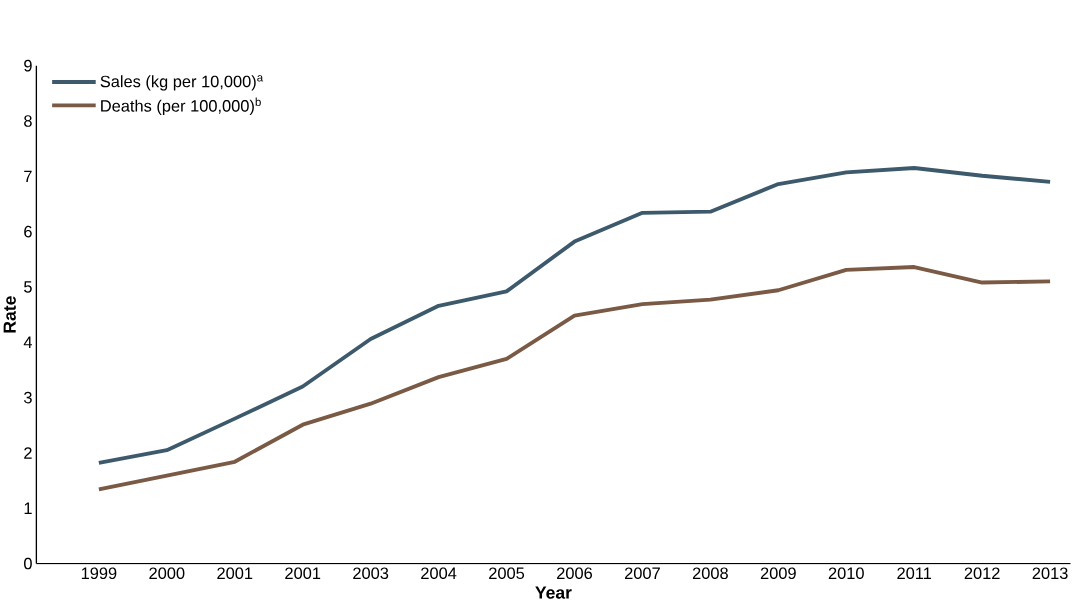 Image resolution: width=1072 pixels, height=602 pixels. What do you see at coordinates (507, 573) in the screenshot?
I see `x-tick-label: 2005` at bounding box center [507, 573].